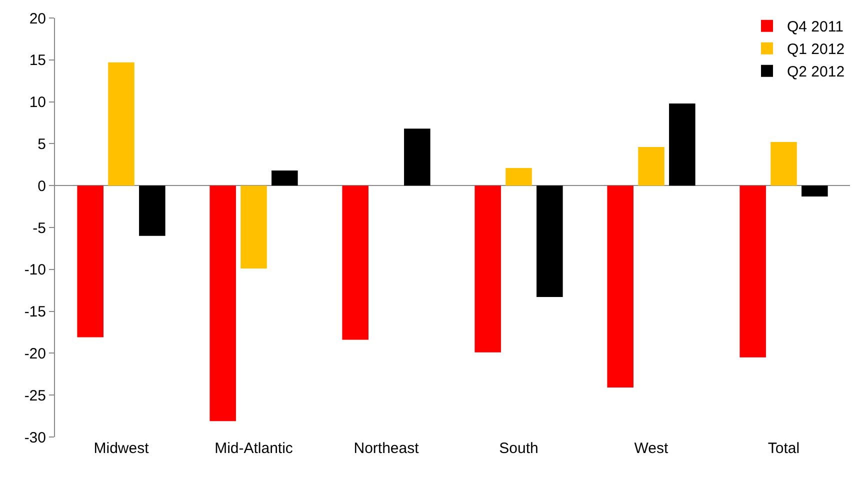 Image resolution: width=865 pixels, height=477 pixels. Describe the element at coordinates (652, 448) in the screenshot. I see `x-tick-label: West` at that location.